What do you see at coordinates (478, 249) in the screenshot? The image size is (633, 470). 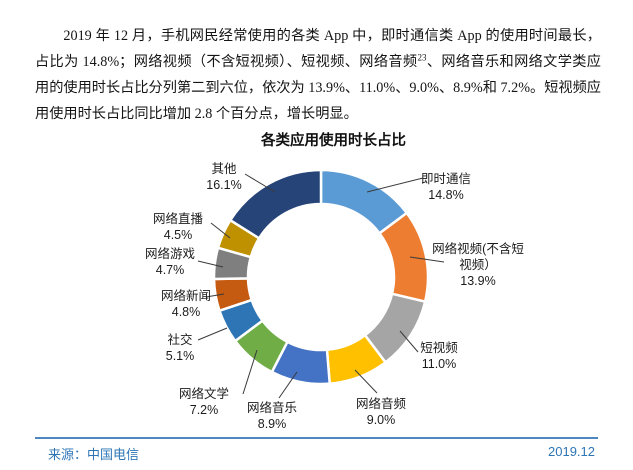 I see `slice-label-name: 网络视频(不含短` at bounding box center [478, 249].